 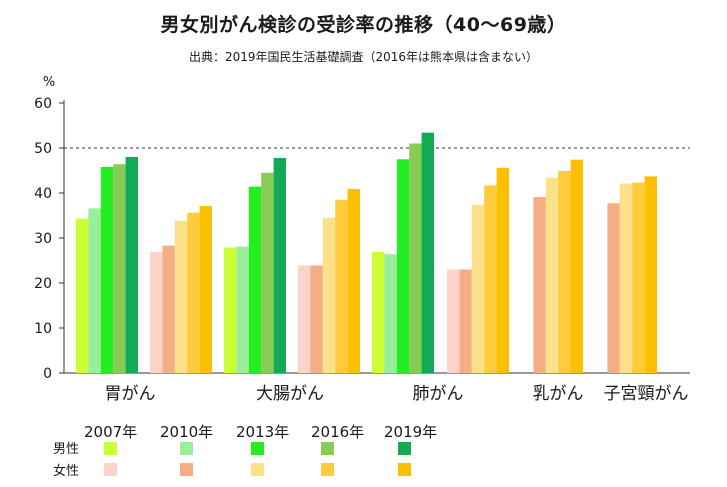 What do you see at coordinates (338, 432) in the screenshot?
I see `legend-year-2016: 2016年` at bounding box center [338, 432].